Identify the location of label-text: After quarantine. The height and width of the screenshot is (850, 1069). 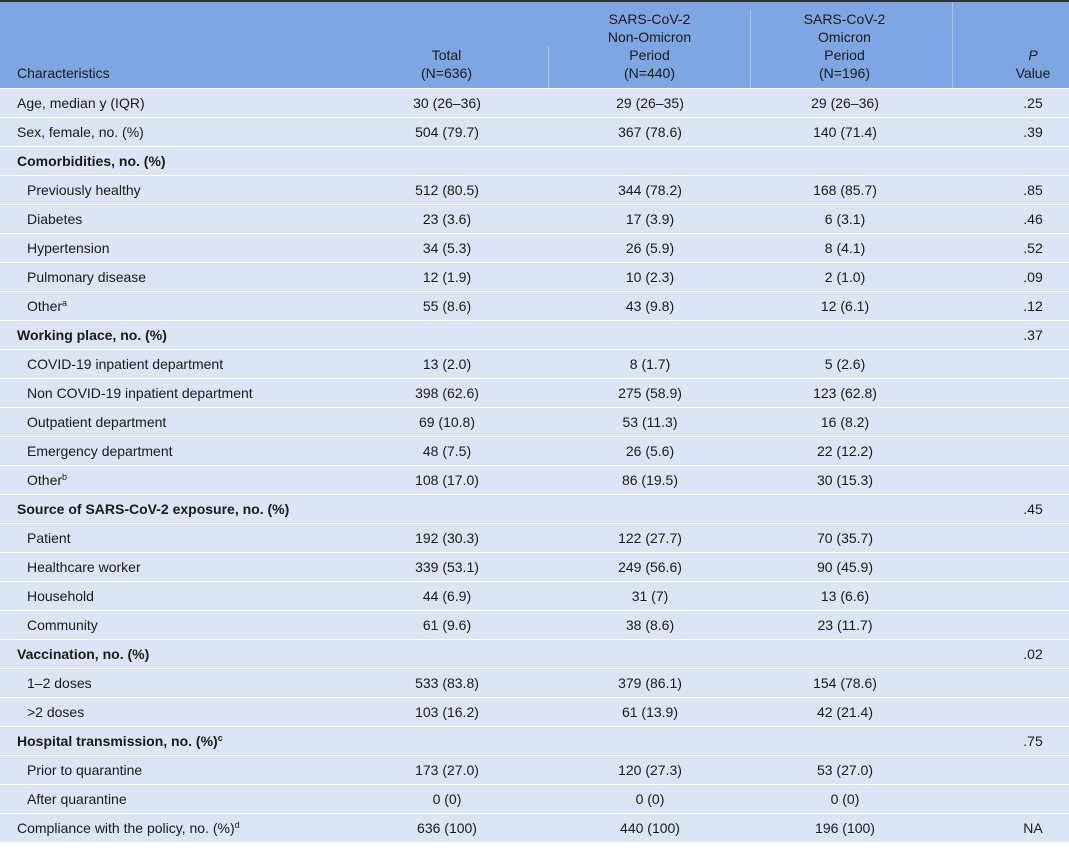
(77, 799).